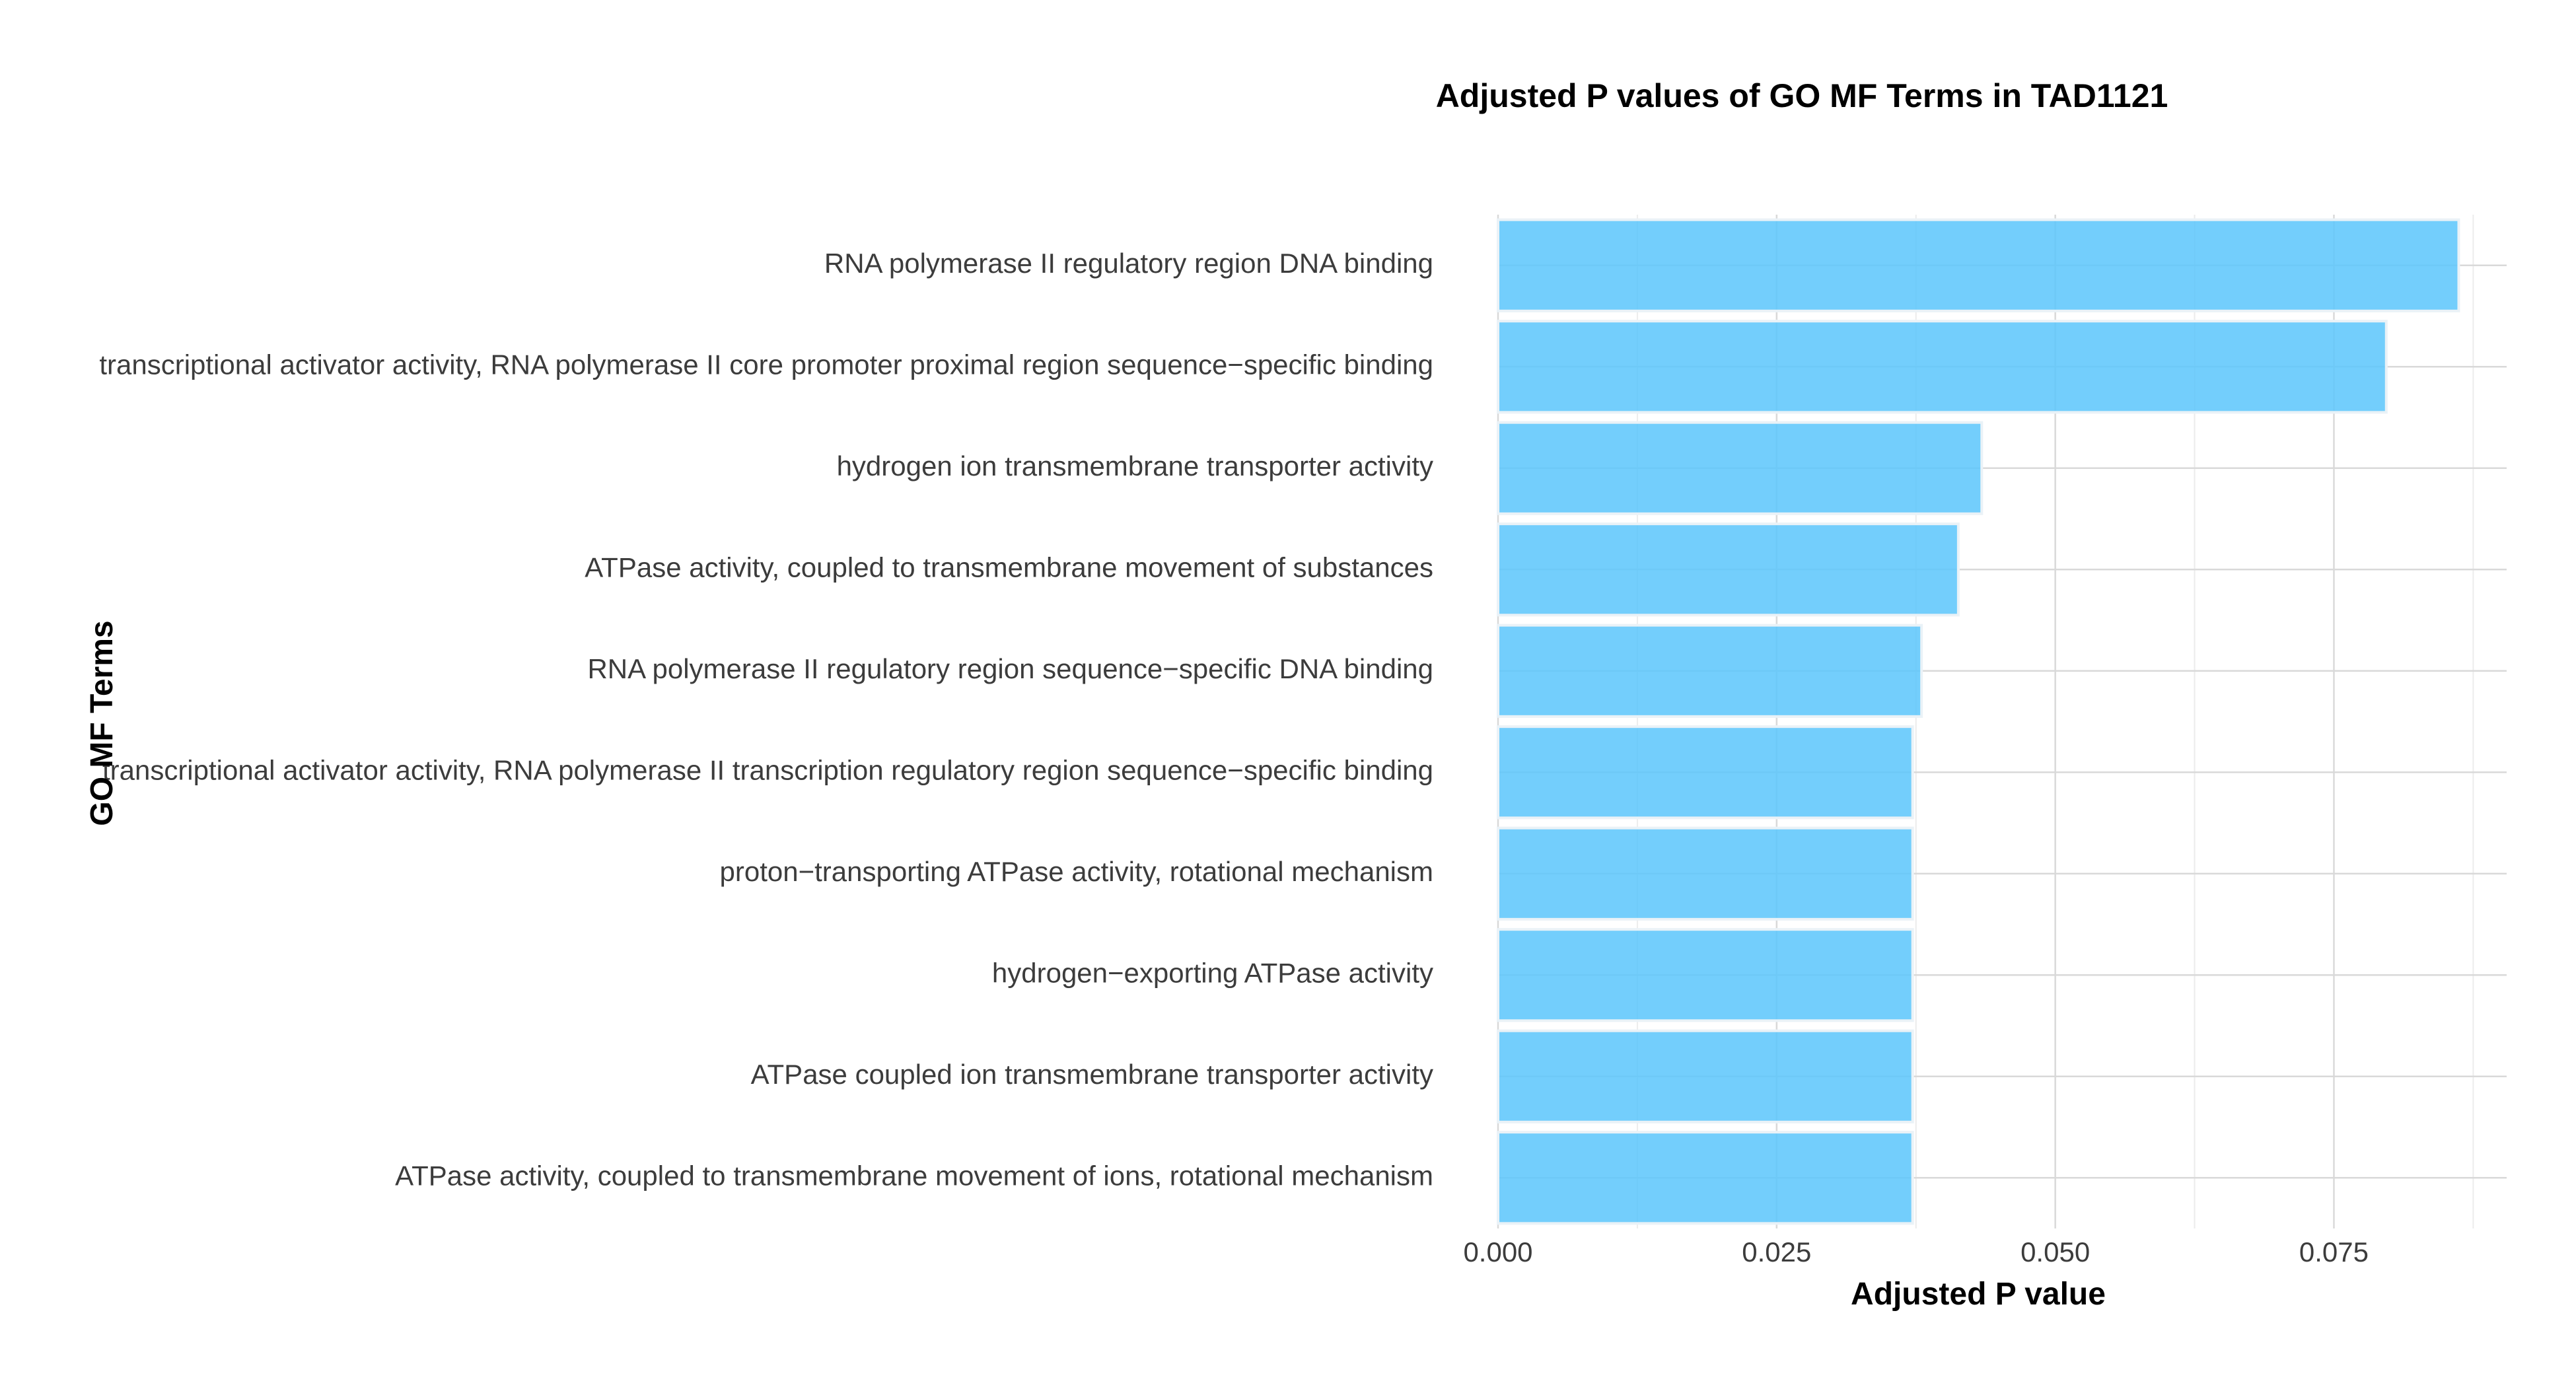  I want to click on category-label: hydrogen−exporting ATPase activity, so click(1213, 972).